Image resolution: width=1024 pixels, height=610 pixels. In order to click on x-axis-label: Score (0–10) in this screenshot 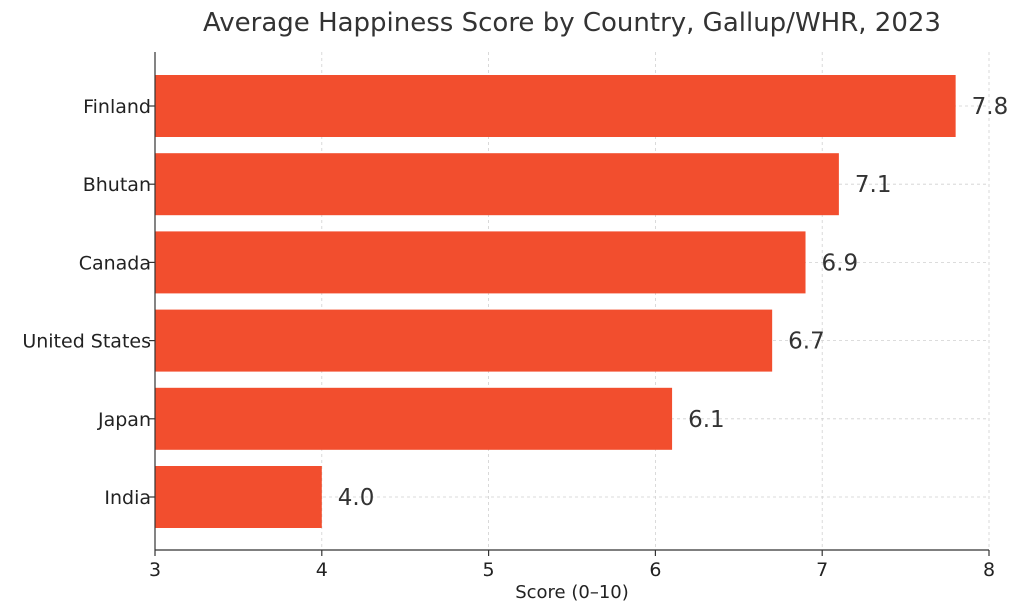, I will do `click(572, 592)`.